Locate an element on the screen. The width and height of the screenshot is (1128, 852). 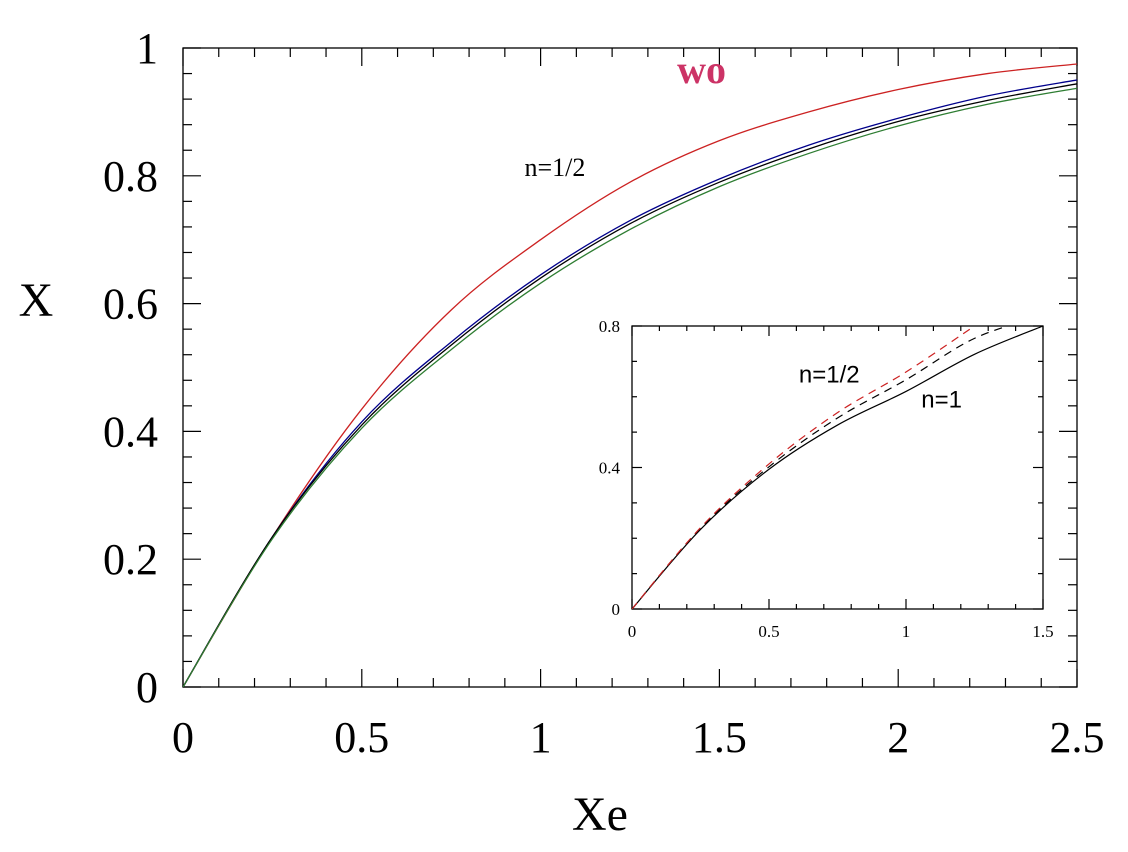
main-y-tick-label: 0.2 is located at coordinates (130, 559).